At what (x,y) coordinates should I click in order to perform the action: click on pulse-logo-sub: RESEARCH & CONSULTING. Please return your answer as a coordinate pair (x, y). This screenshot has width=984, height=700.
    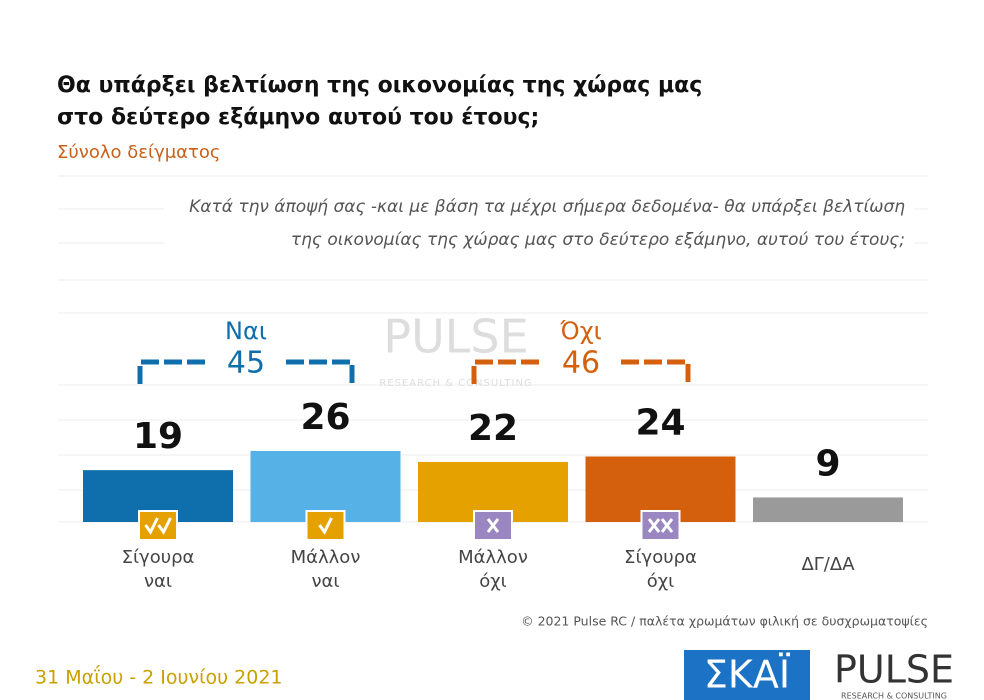
    Looking at the image, I should click on (894, 696).